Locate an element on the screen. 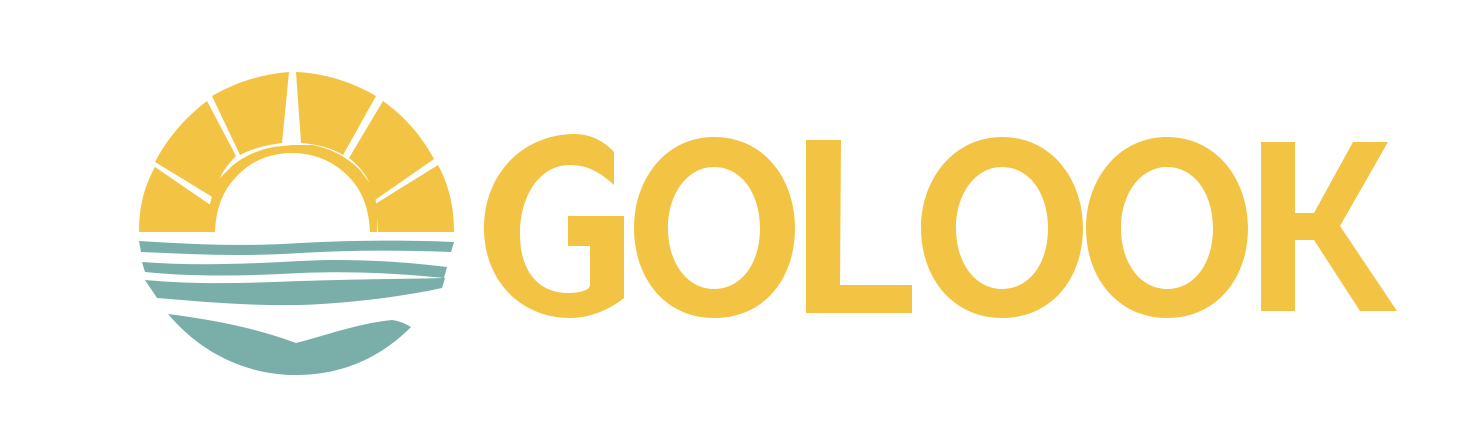  sun-icon is located at coordinates (296, 152).